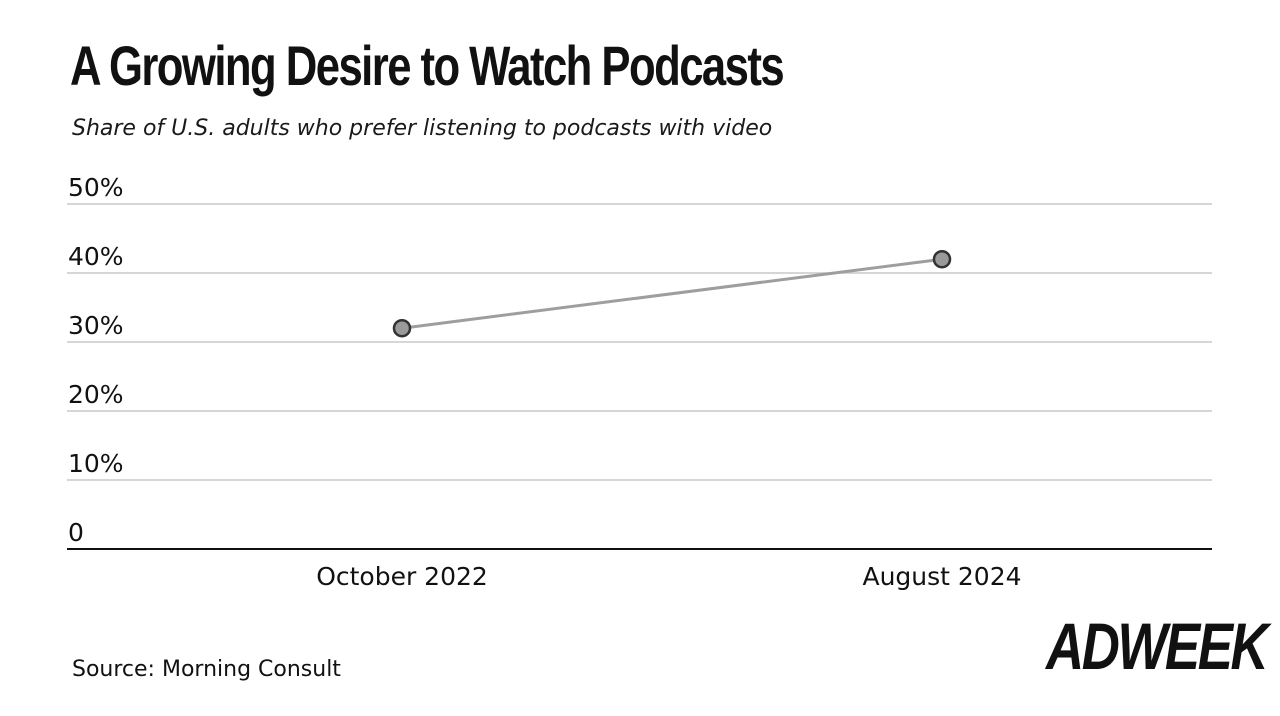 Image resolution: width=1280 pixels, height=716 pixels. What do you see at coordinates (206, 669) in the screenshot?
I see `source-note: Source: Morning Consult` at bounding box center [206, 669].